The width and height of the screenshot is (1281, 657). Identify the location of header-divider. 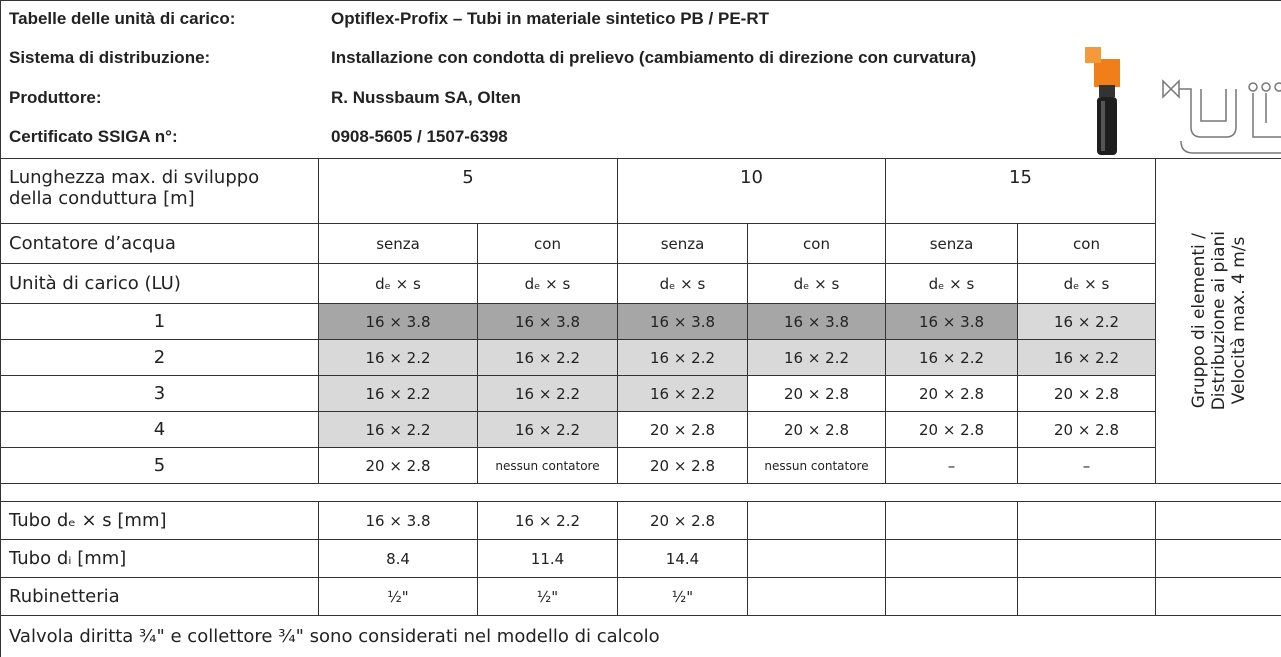
(641, 158).